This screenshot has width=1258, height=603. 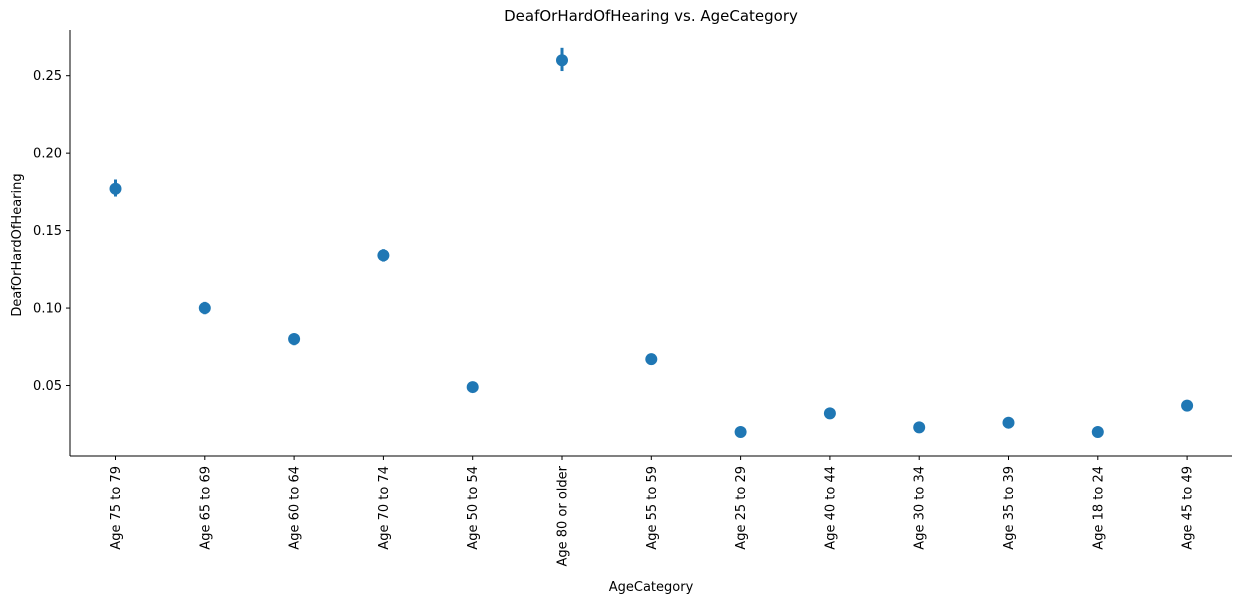 What do you see at coordinates (52, 243) in the screenshot?
I see `y-axis: 0.05 0.10 0.15 0.20 0.25` at bounding box center [52, 243].